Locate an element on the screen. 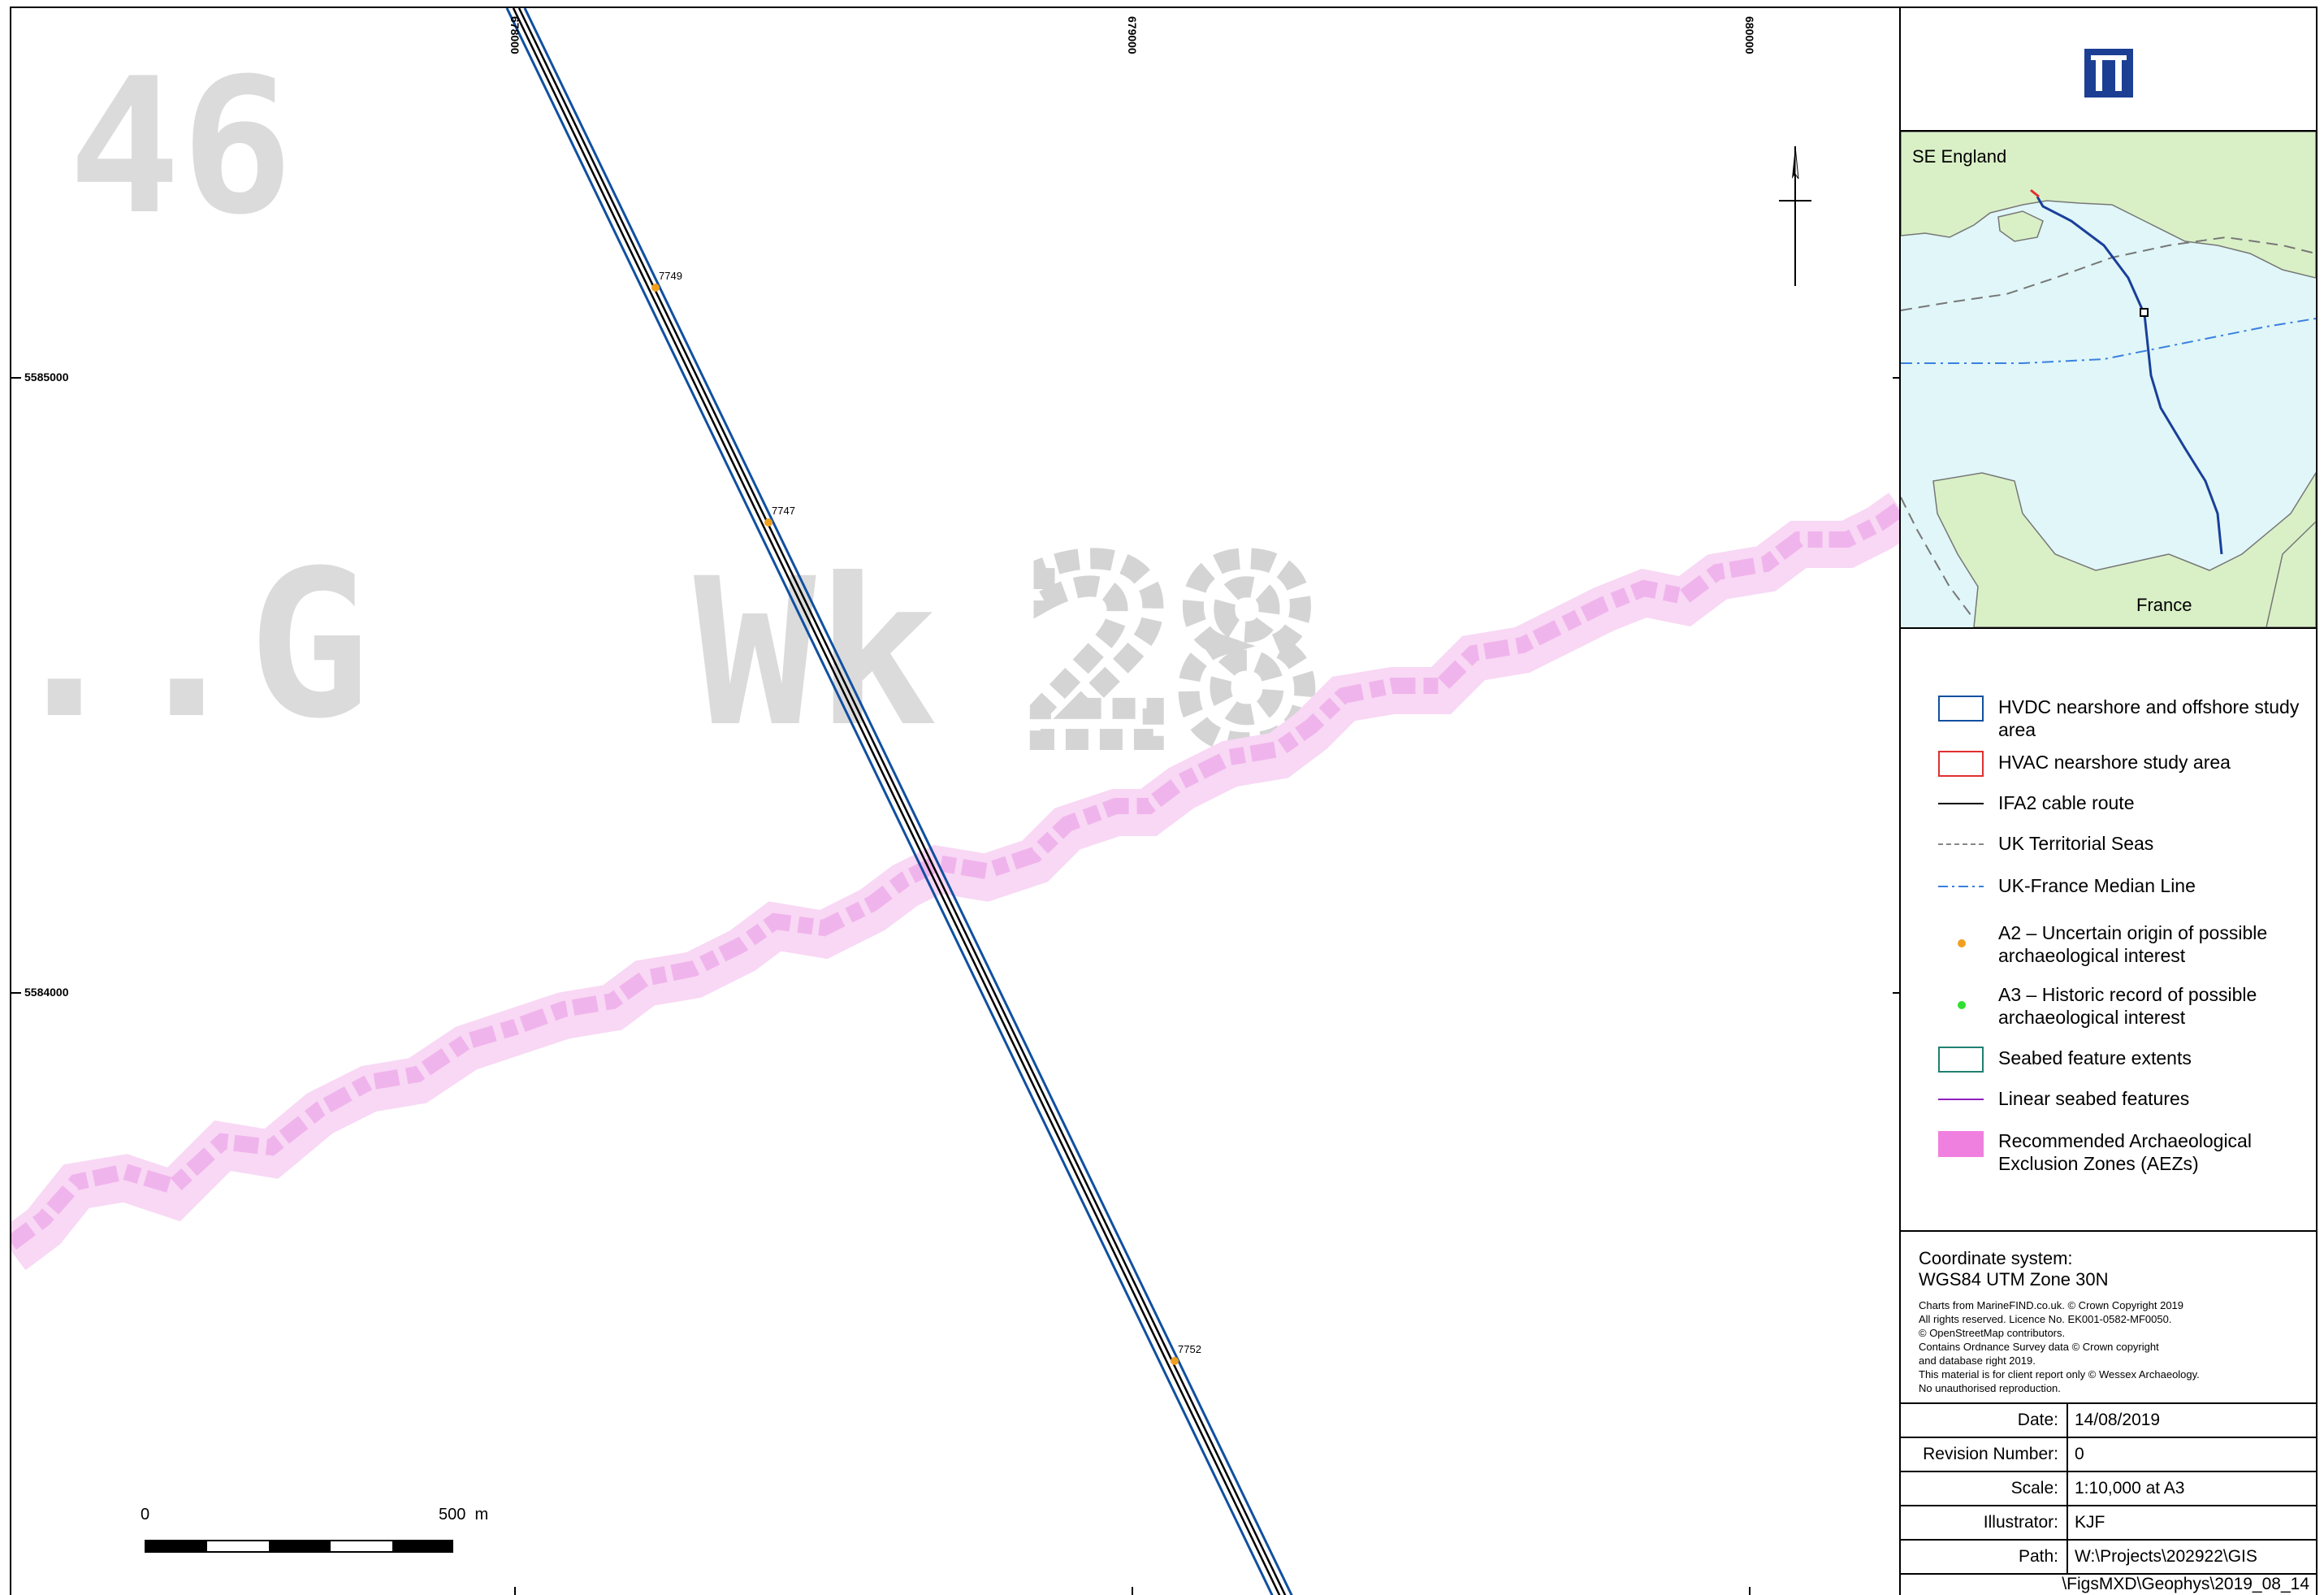 Image resolution: width=2324 pixels, height=1595 pixels. legend-symbol-aez is located at coordinates (1961, 1143).